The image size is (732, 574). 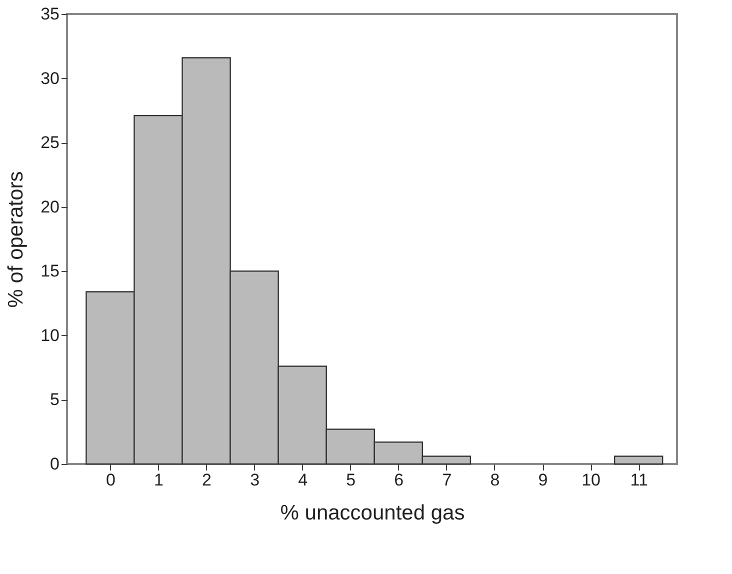 I want to click on x-tick-label: 0, so click(x=111, y=480).